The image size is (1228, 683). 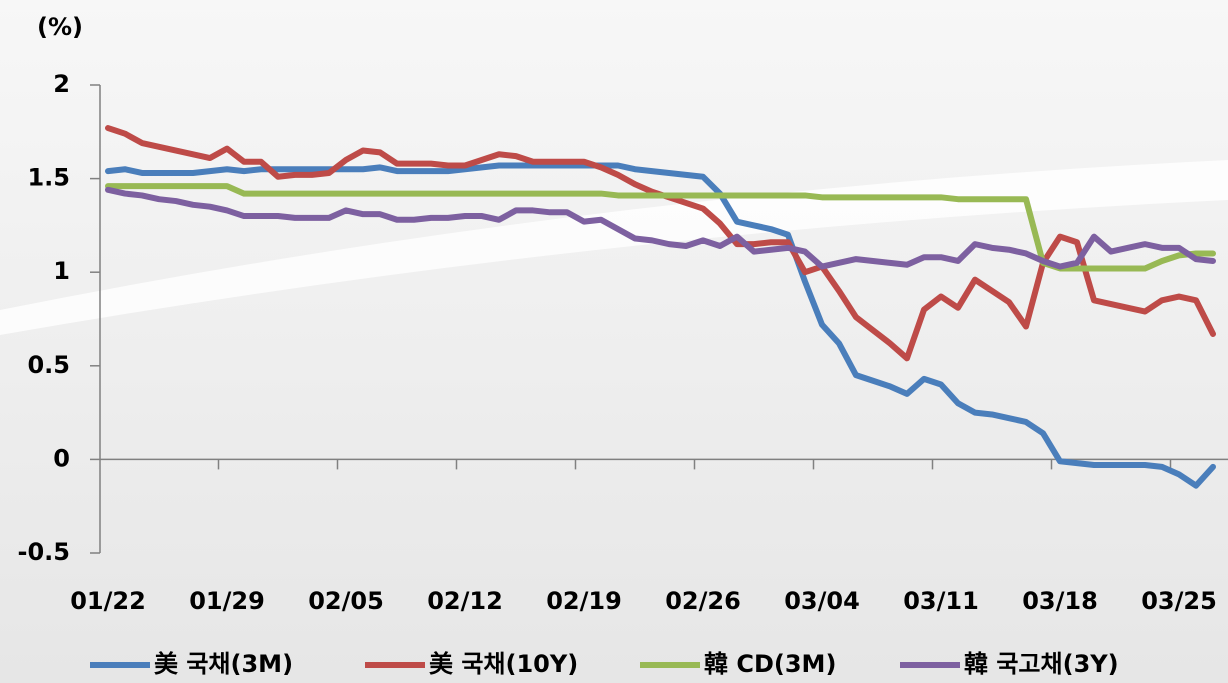 I want to click on x-tick-label: 01/29, so click(x=227, y=601).